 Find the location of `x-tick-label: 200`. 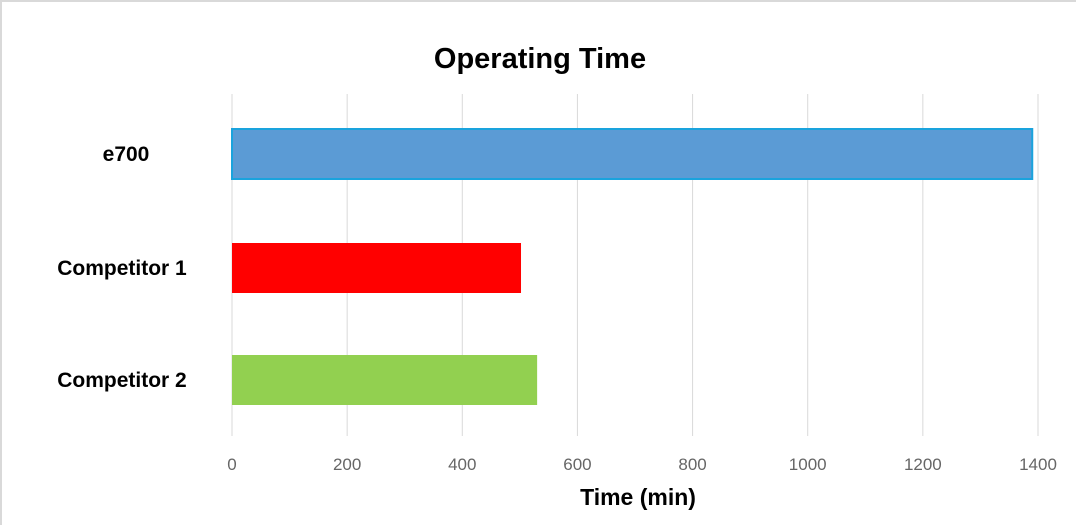

x-tick-label: 200 is located at coordinates (347, 464).